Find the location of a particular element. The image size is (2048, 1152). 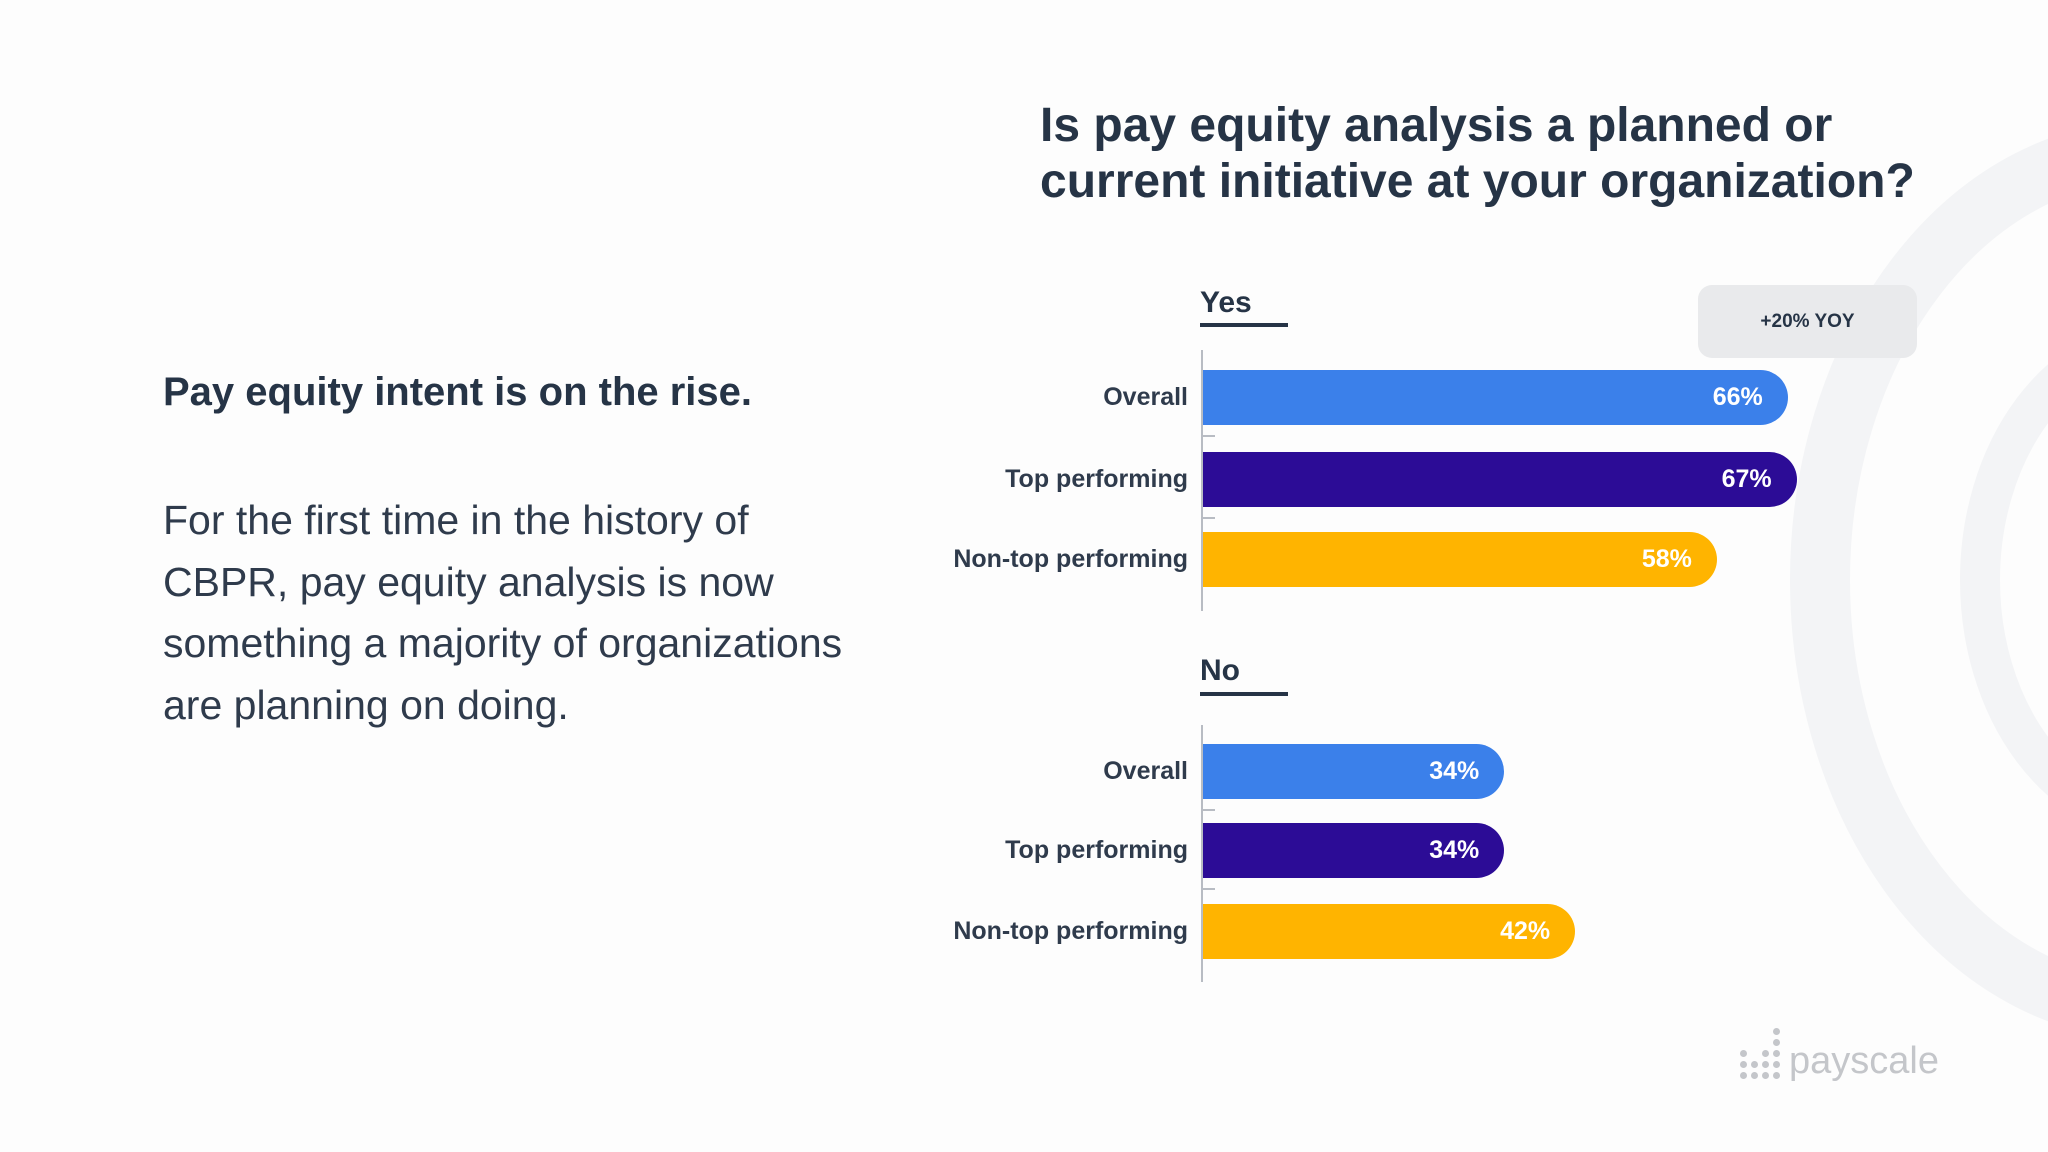

lead-heading: Pay equity intent is on the rise. is located at coordinates (458, 392).